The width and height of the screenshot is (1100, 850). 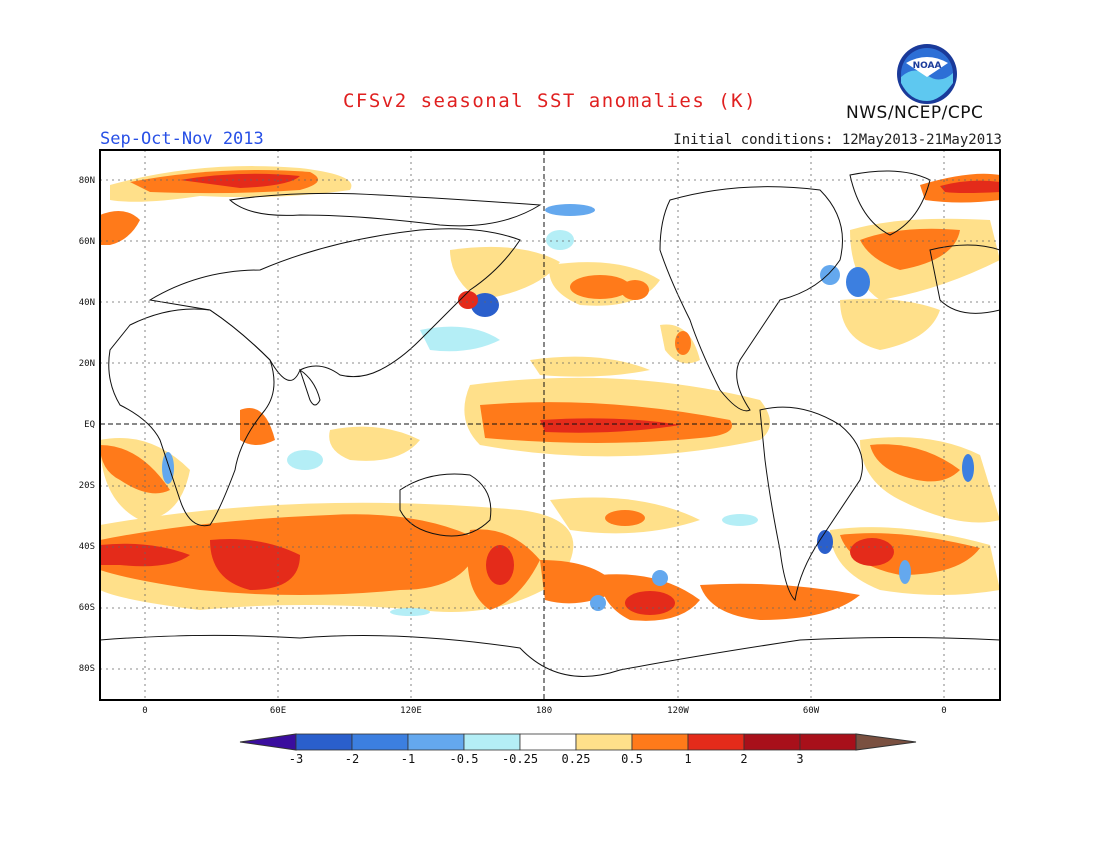 What do you see at coordinates (576, 759) in the screenshot?
I see `colorbar-label: 0.25` at bounding box center [576, 759].